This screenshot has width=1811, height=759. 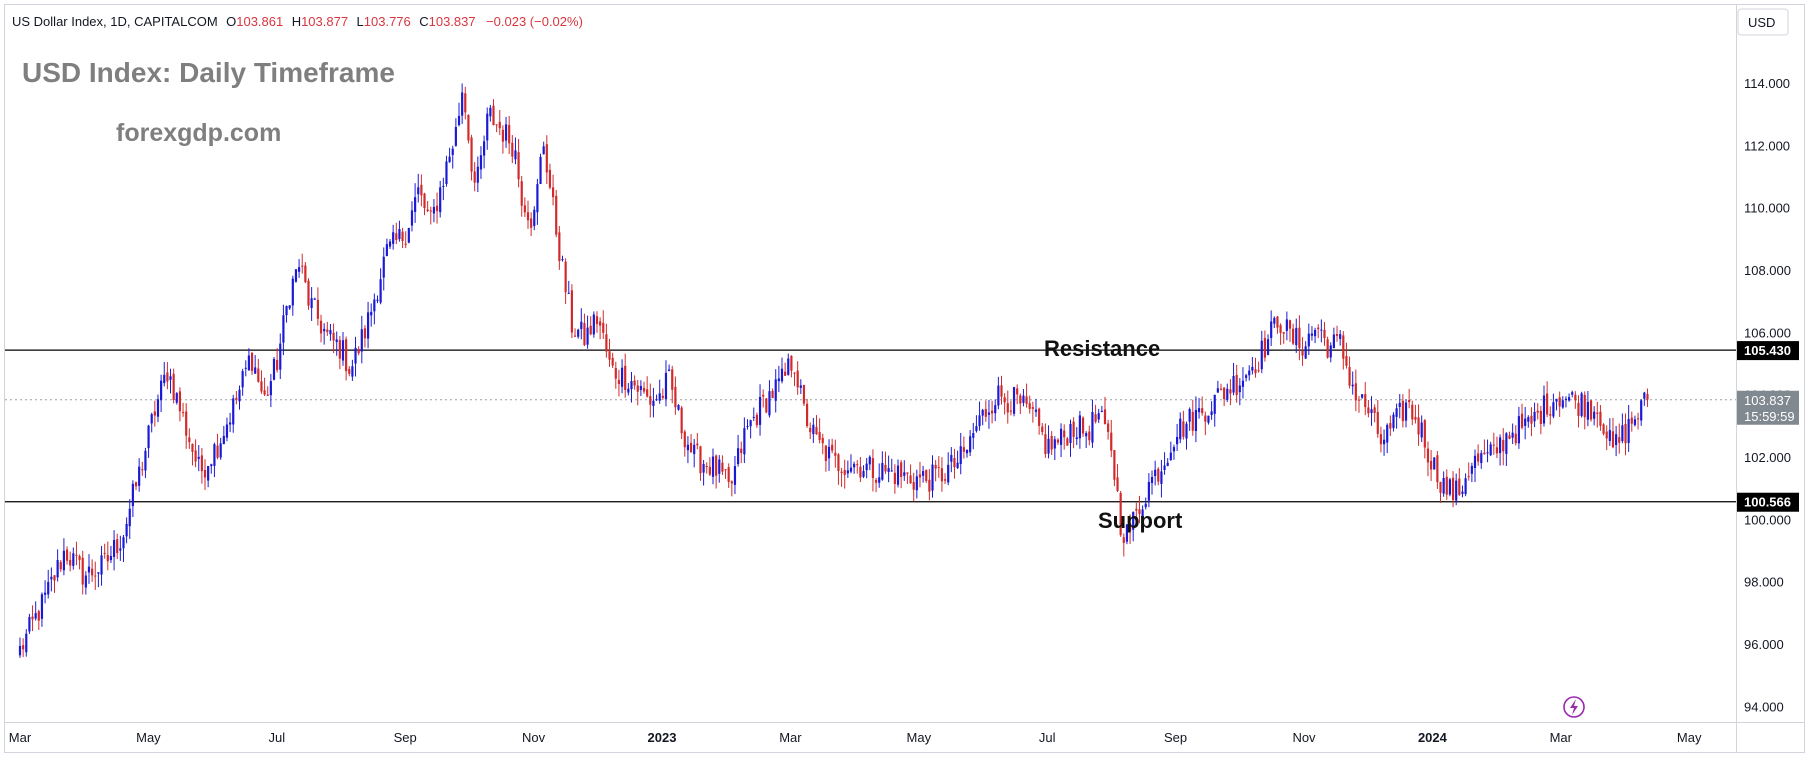 I want to click on high-label: H, so click(x=296, y=21).